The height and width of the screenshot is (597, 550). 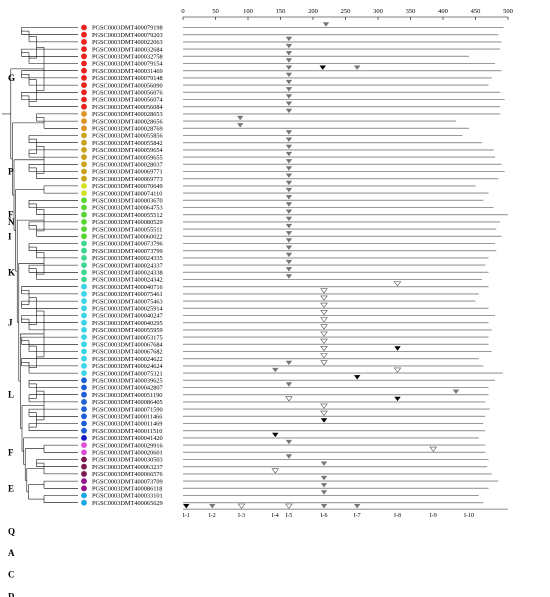 What do you see at coordinates (313, 11) in the screenshot?
I see `axis-tick-label: 200` at bounding box center [313, 11].